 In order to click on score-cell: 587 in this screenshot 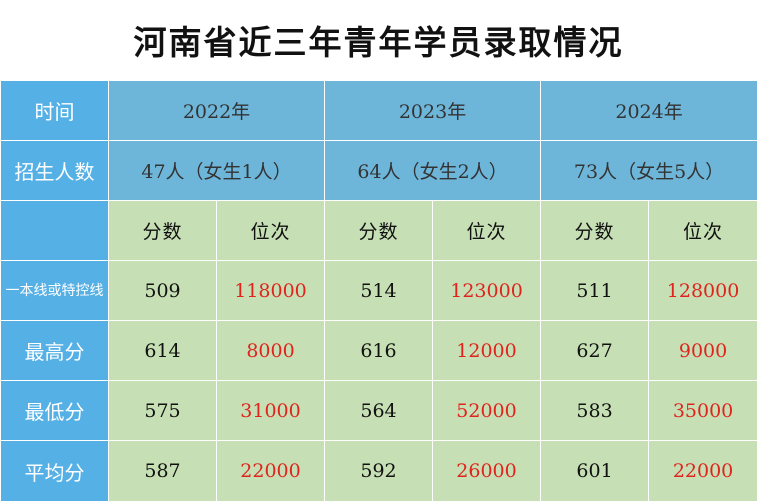, I will do `click(163, 471)`.